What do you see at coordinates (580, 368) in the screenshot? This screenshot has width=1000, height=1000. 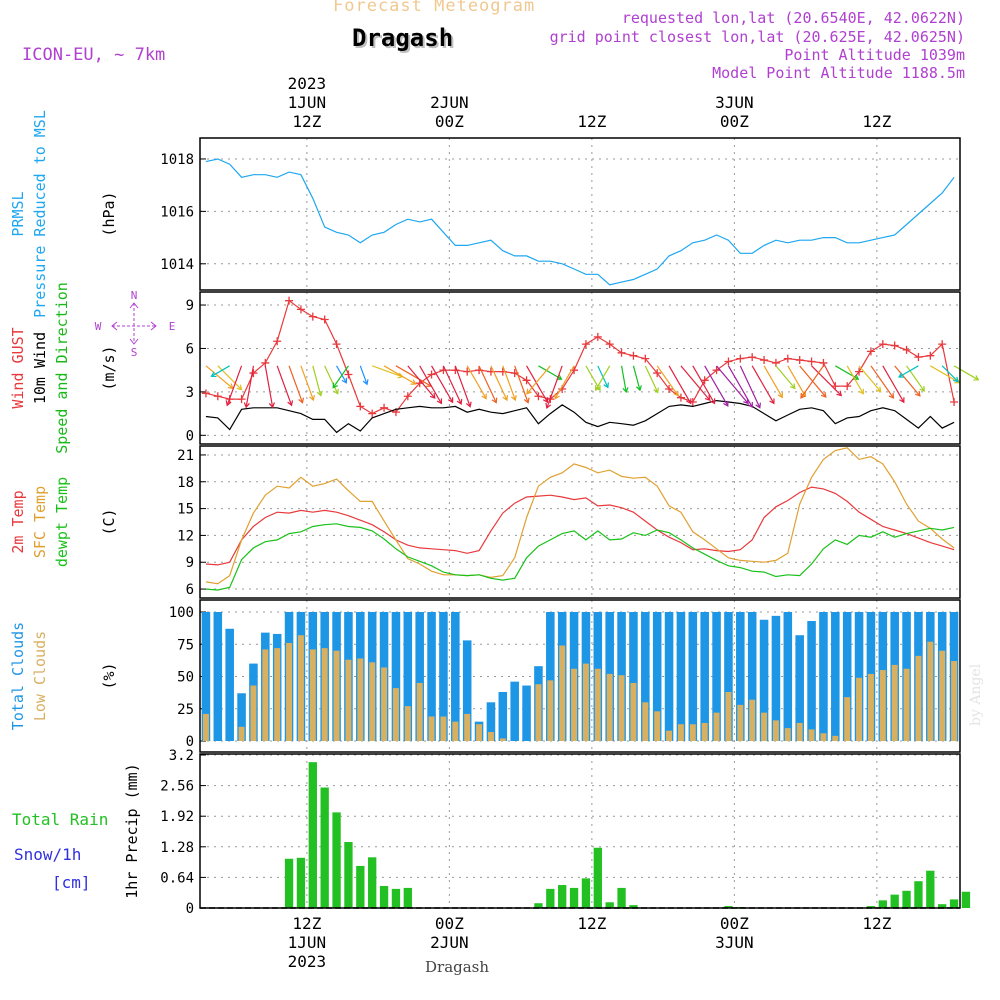 I see `wind-frame` at bounding box center [580, 368].